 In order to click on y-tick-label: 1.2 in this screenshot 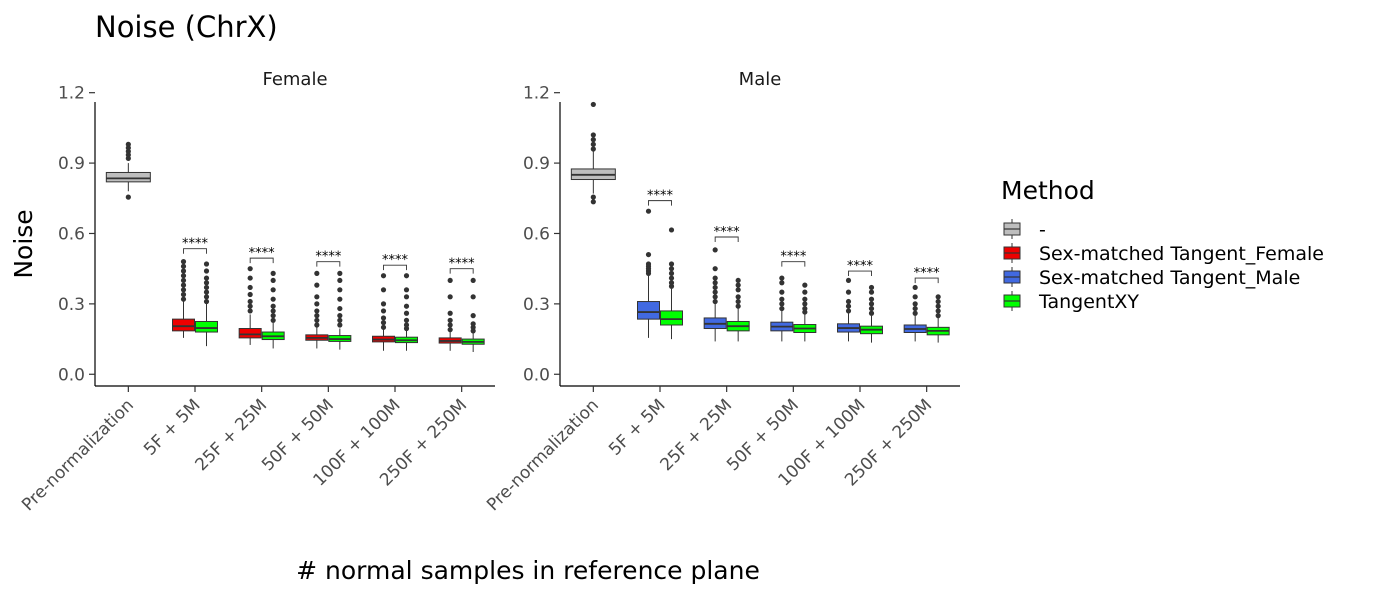, I will do `click(536, 94)`.